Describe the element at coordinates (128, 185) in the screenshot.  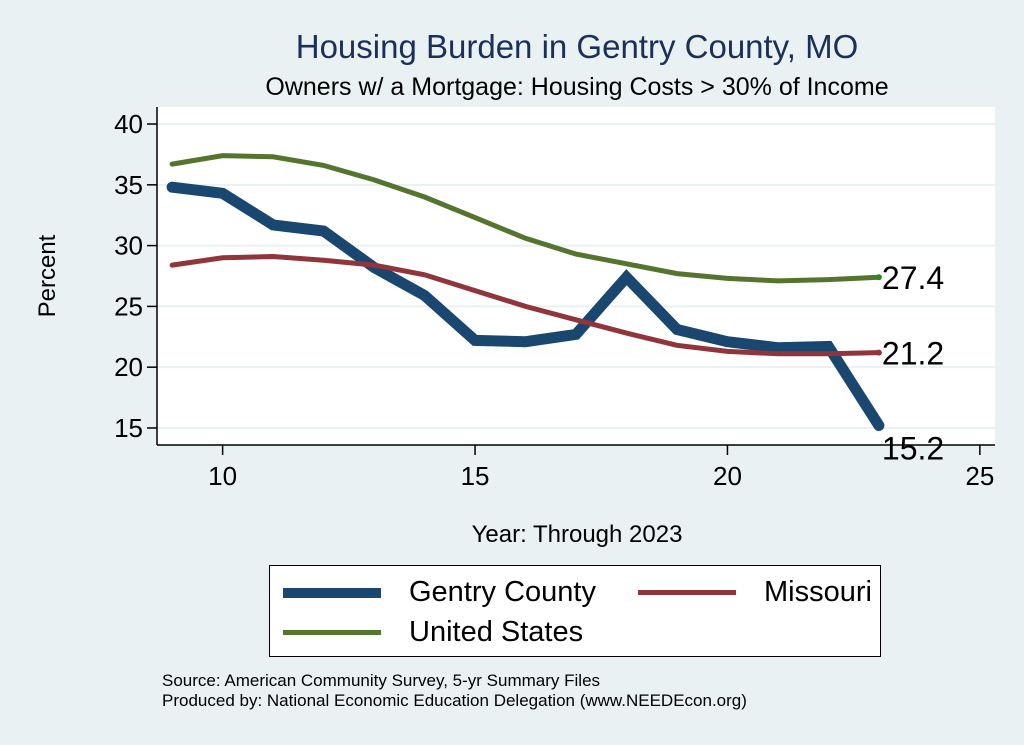
I see `y-tick-label: 35` at that location.